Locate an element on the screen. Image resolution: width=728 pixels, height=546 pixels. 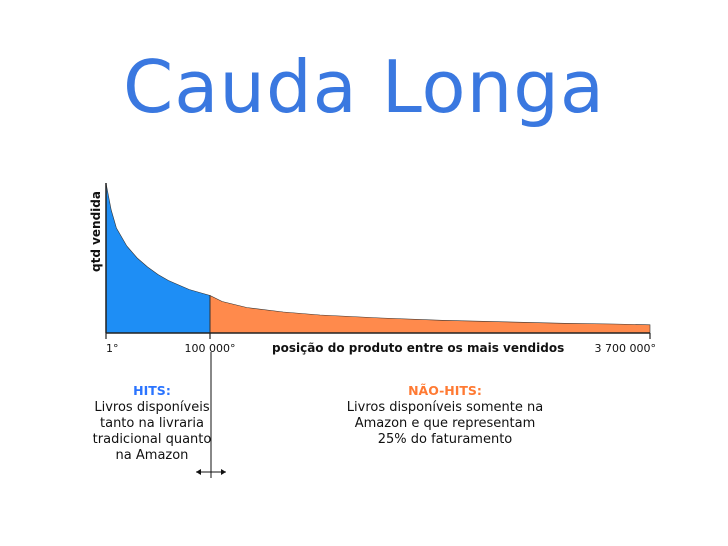
area-series-nonhits is located at coordinates (430, 314).